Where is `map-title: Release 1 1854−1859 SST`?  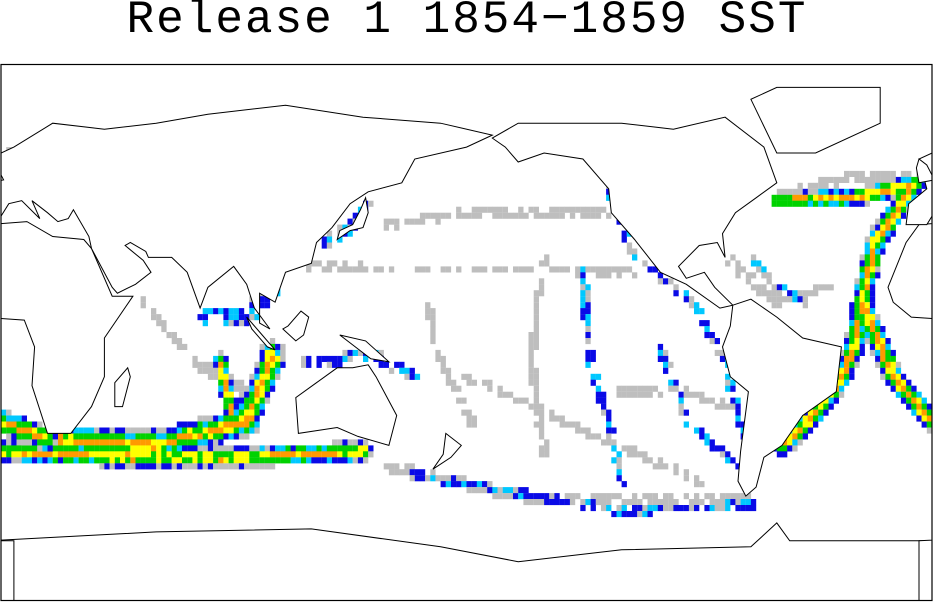 map-title: Release 1 1854−1859 SST is located at coordinates (467, 23).